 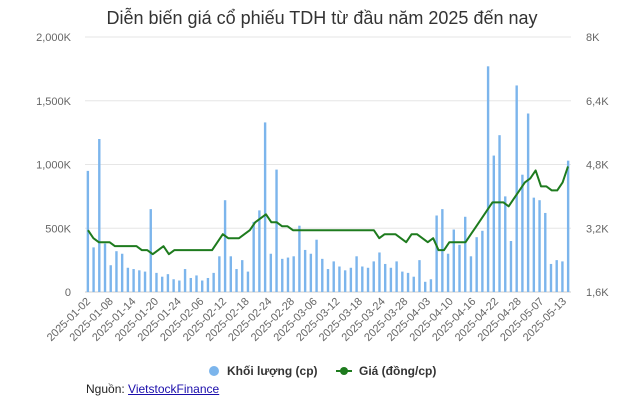 What do you see at coordinates (54, 102) in the screenshot?
I see `y-left-tick-label: 1,500K` at bounding box center [54, 102].